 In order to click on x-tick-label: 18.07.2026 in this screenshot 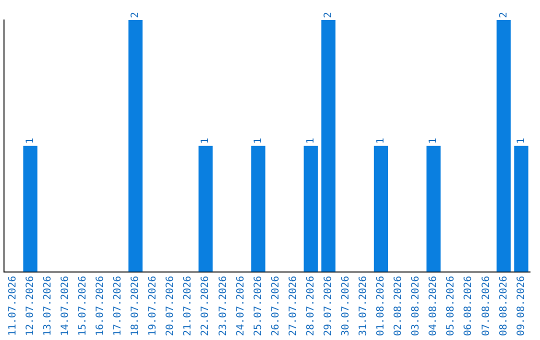, I will do `click(136, 306)`.